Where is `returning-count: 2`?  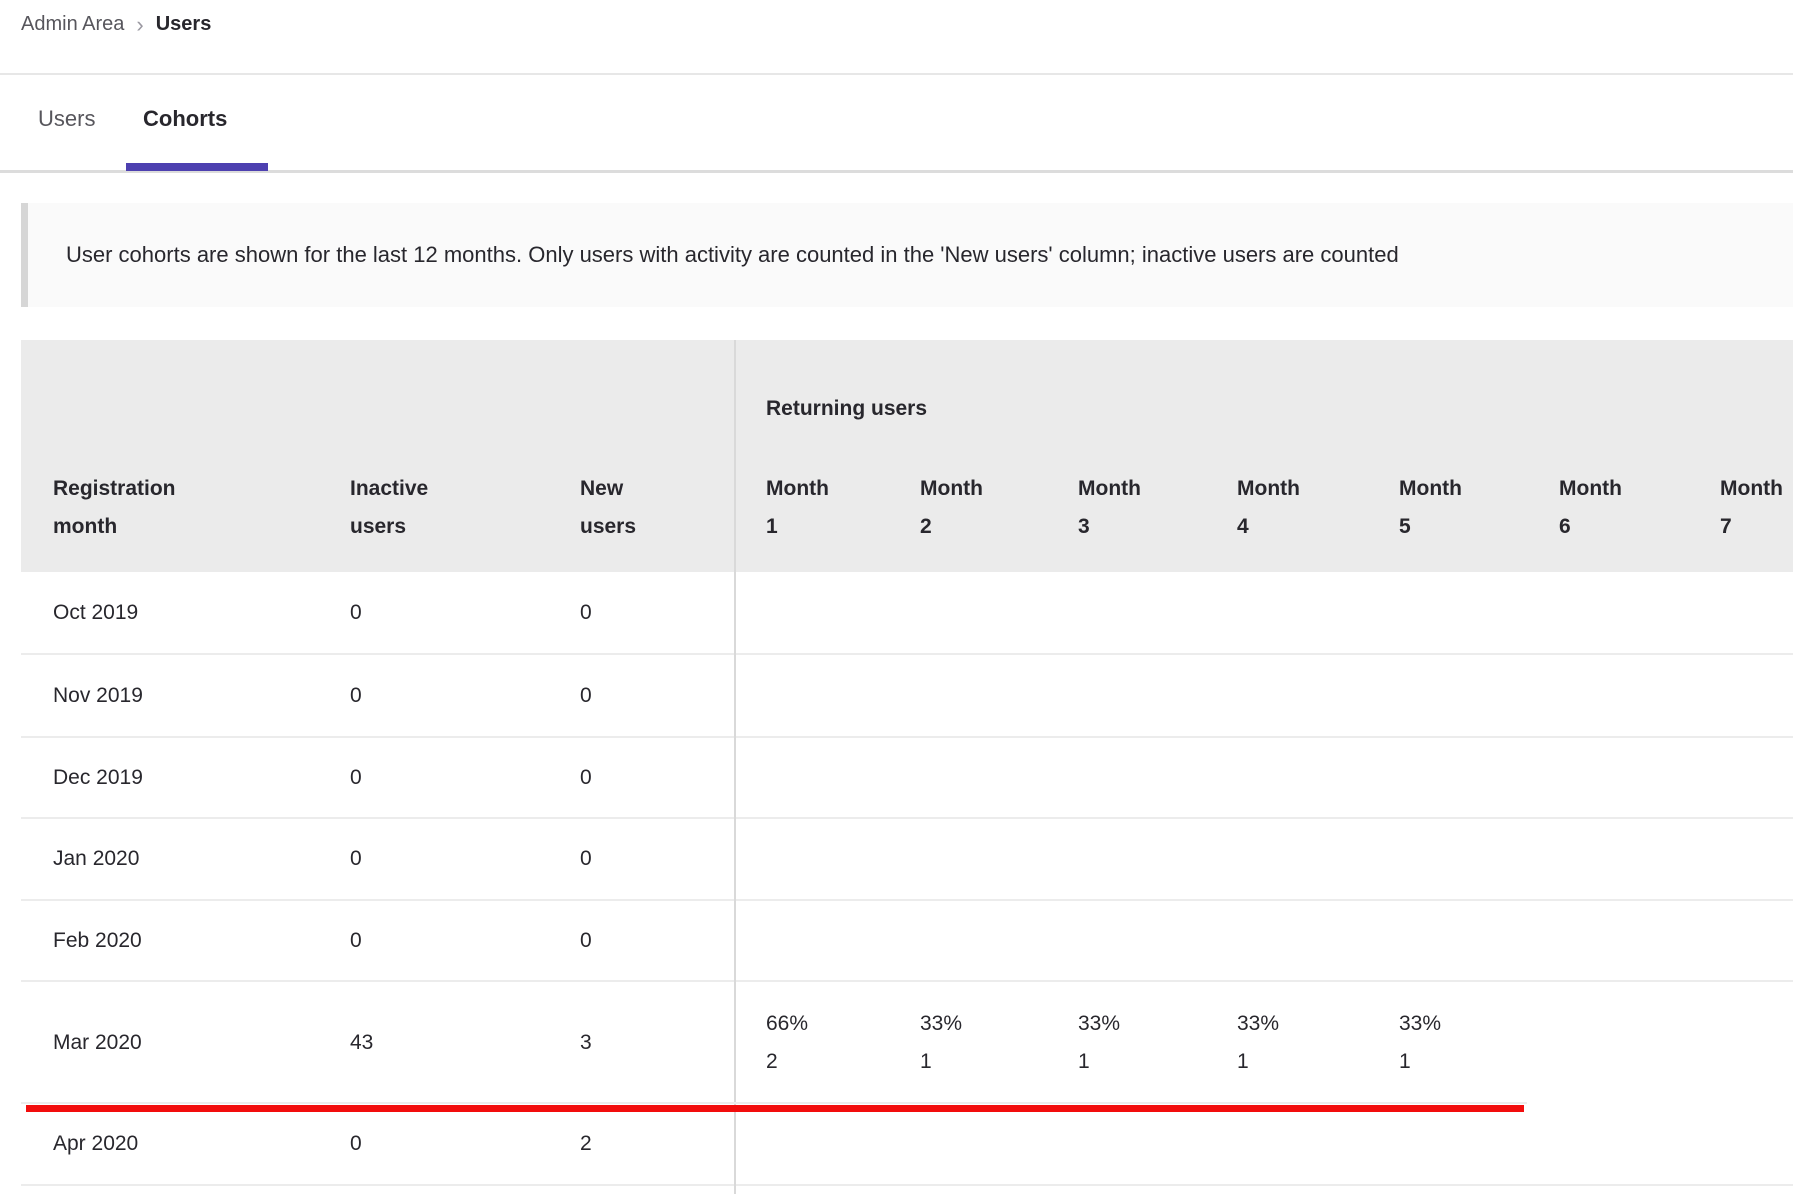
returning-count: 2 is located at coordinates (772, 1061).